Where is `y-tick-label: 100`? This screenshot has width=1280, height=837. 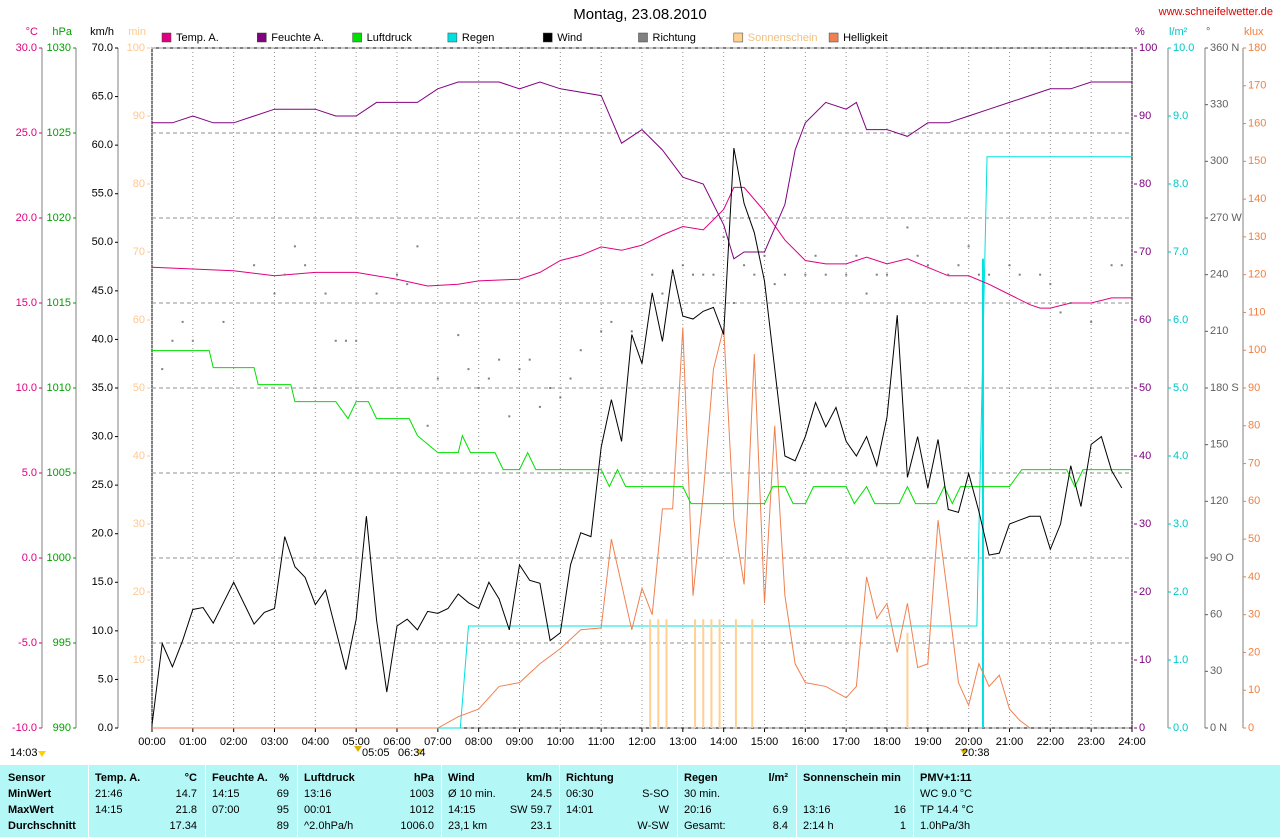
y-tick-label: 100 is located at coordinates (1148, 48).